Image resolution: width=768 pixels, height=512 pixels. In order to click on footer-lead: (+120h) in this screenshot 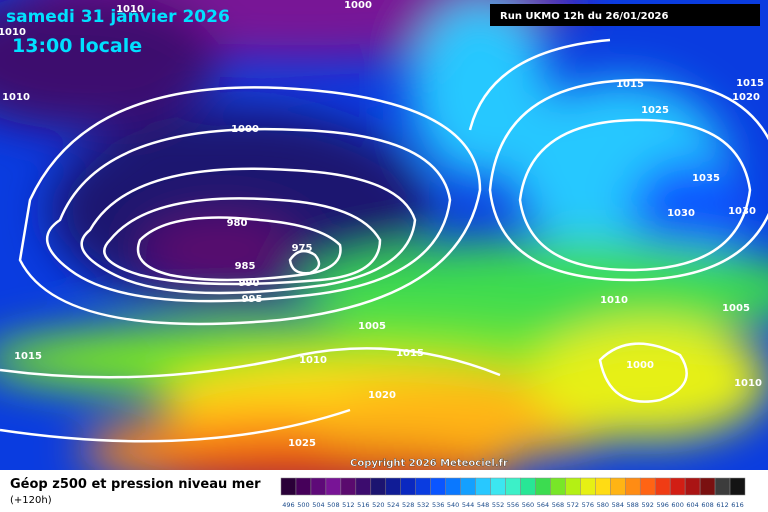, I will do `click(31, 500)`.